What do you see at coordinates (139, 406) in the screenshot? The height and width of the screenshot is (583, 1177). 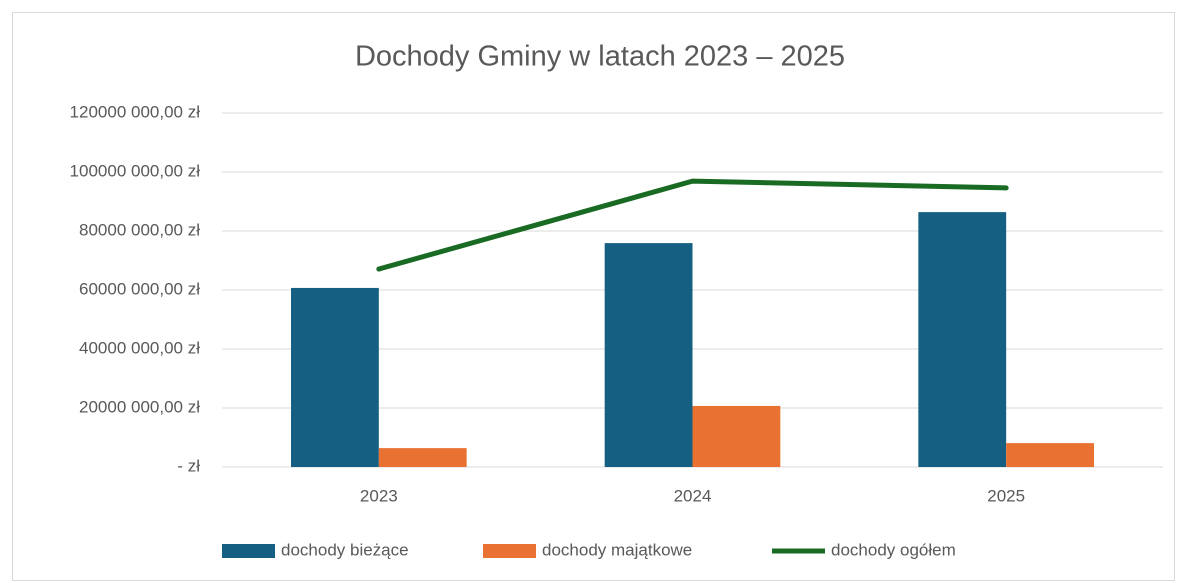 I see `y-tick-label: 20000 000,00 zł` at bounding box center [139, 406].